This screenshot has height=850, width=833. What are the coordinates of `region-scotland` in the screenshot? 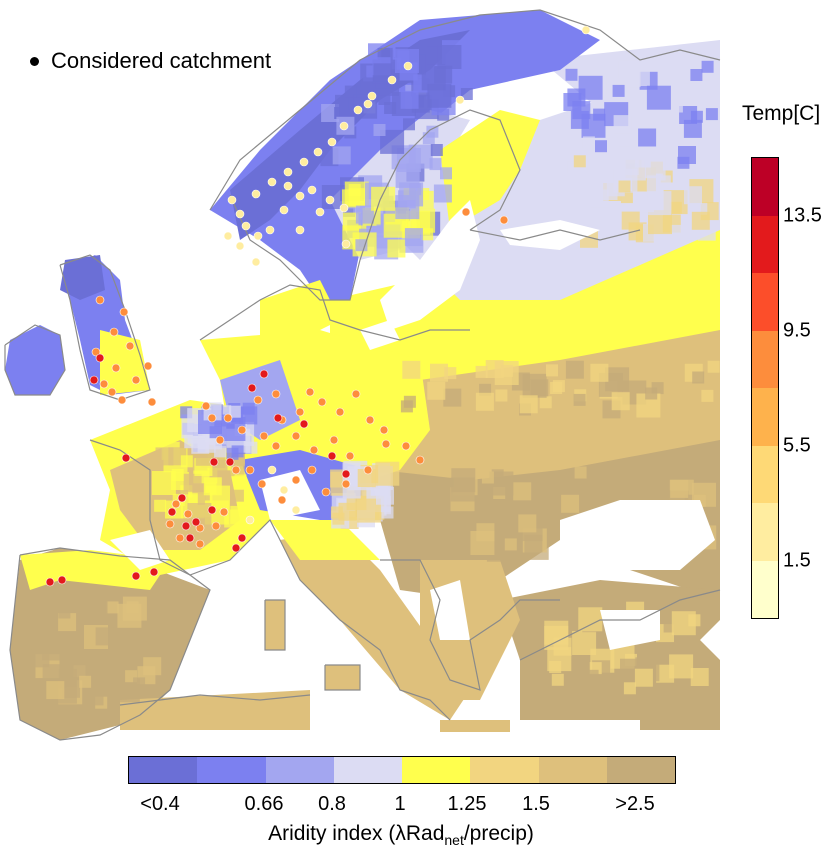 It's located at (82, 277).